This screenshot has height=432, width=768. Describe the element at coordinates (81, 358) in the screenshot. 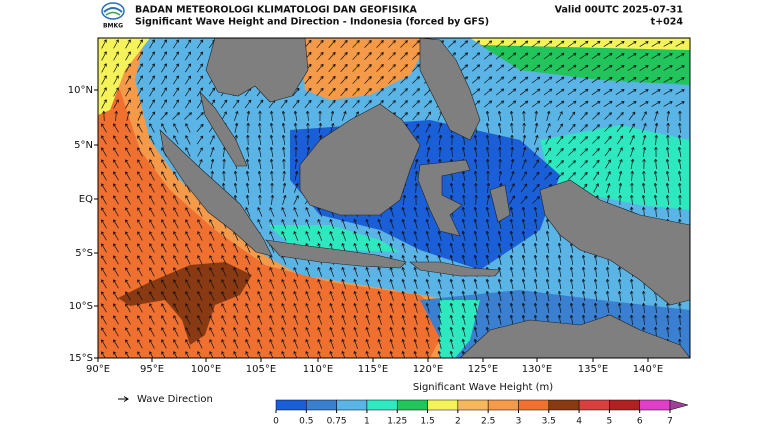

I see `lat-label: 15°S` at that location.